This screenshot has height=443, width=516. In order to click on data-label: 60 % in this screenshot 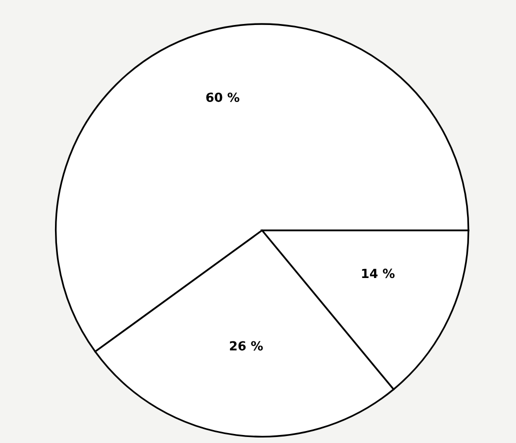, I will do `click(223, 97)`.